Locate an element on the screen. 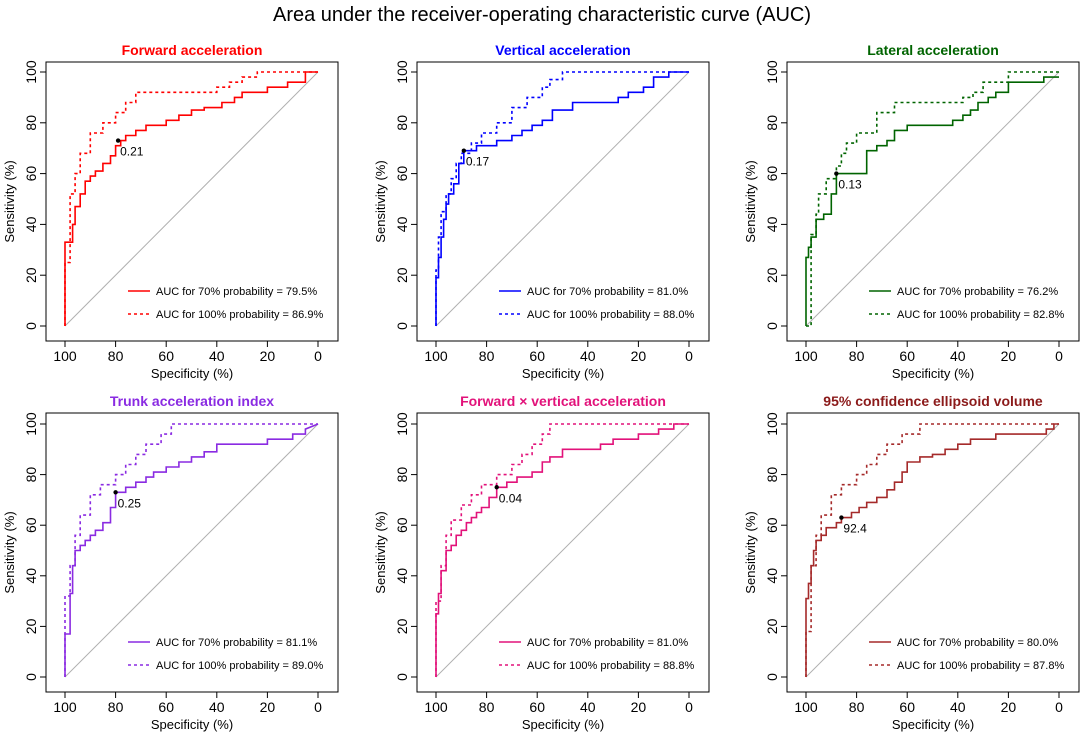 Image resolution: width=1084 pixels, height=737 pixels. legend-entry: AUC for 100% probability = 88.0% is located at coordinates (610, 315).